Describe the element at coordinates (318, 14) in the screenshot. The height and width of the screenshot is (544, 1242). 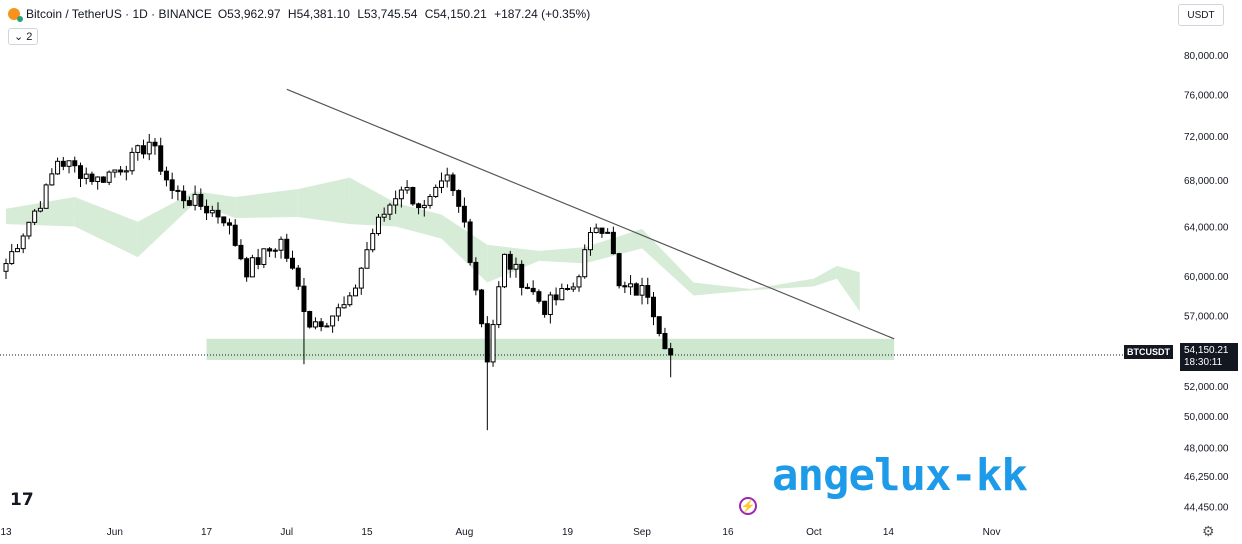
I see `high-value: H54,381.10` at that location.